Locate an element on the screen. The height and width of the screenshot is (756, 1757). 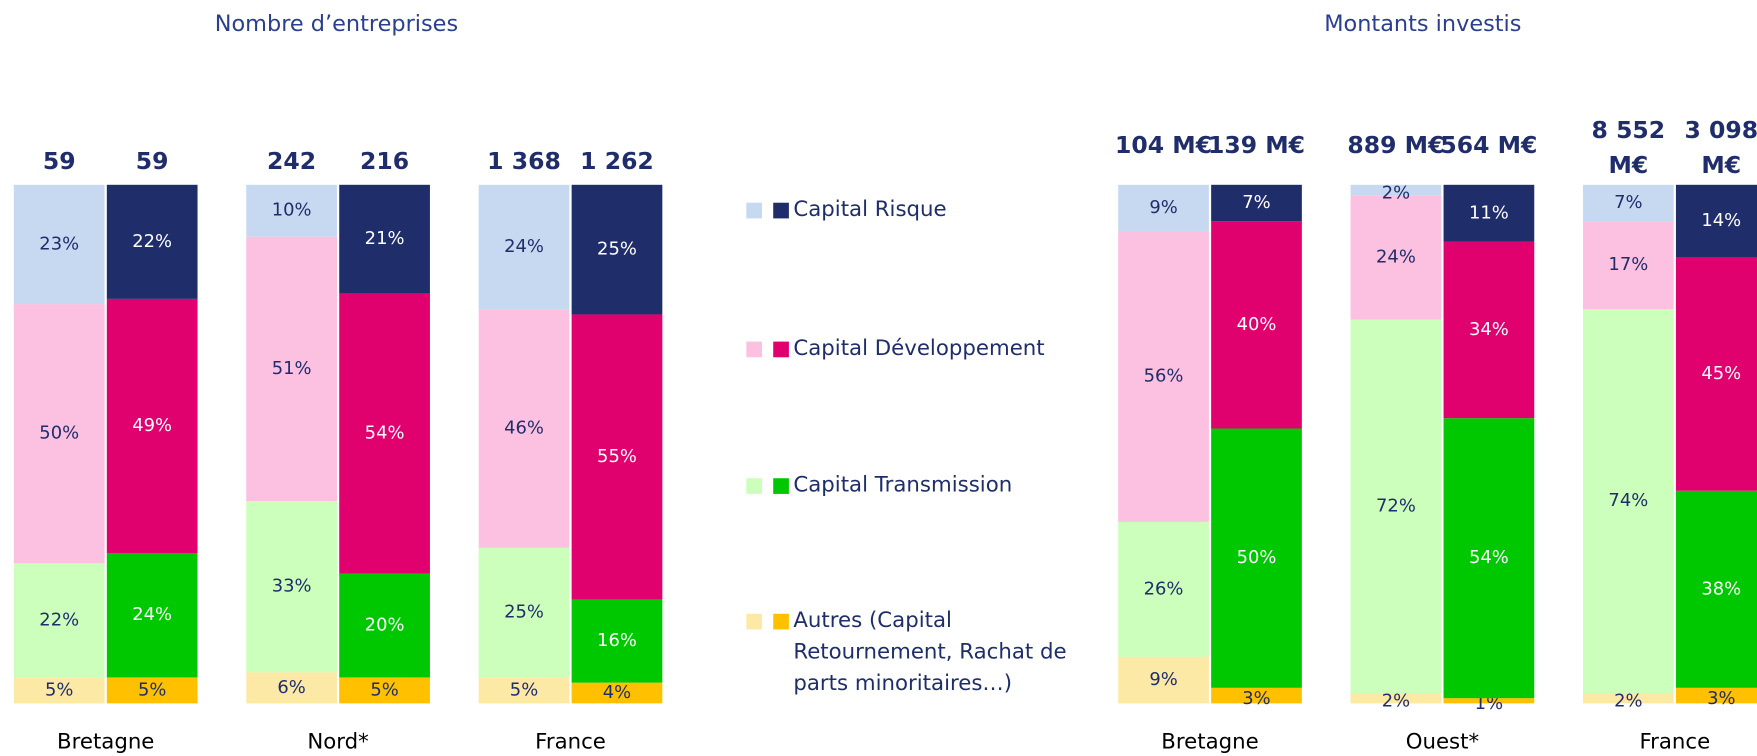
value-label: 16% is located at coordinates (617, 640).